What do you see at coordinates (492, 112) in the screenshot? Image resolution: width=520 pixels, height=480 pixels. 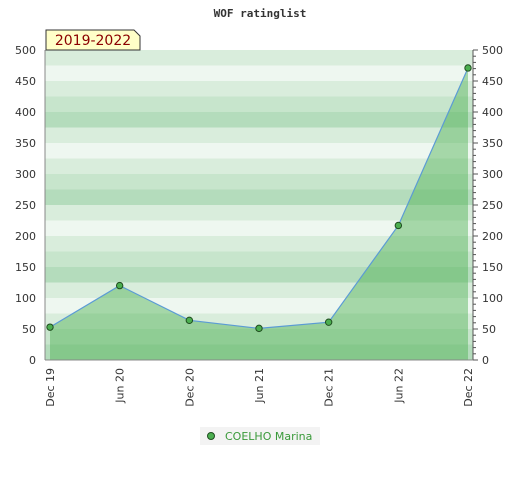 I see `y-tick-label-right: 400` at bounding box center [492, 112].